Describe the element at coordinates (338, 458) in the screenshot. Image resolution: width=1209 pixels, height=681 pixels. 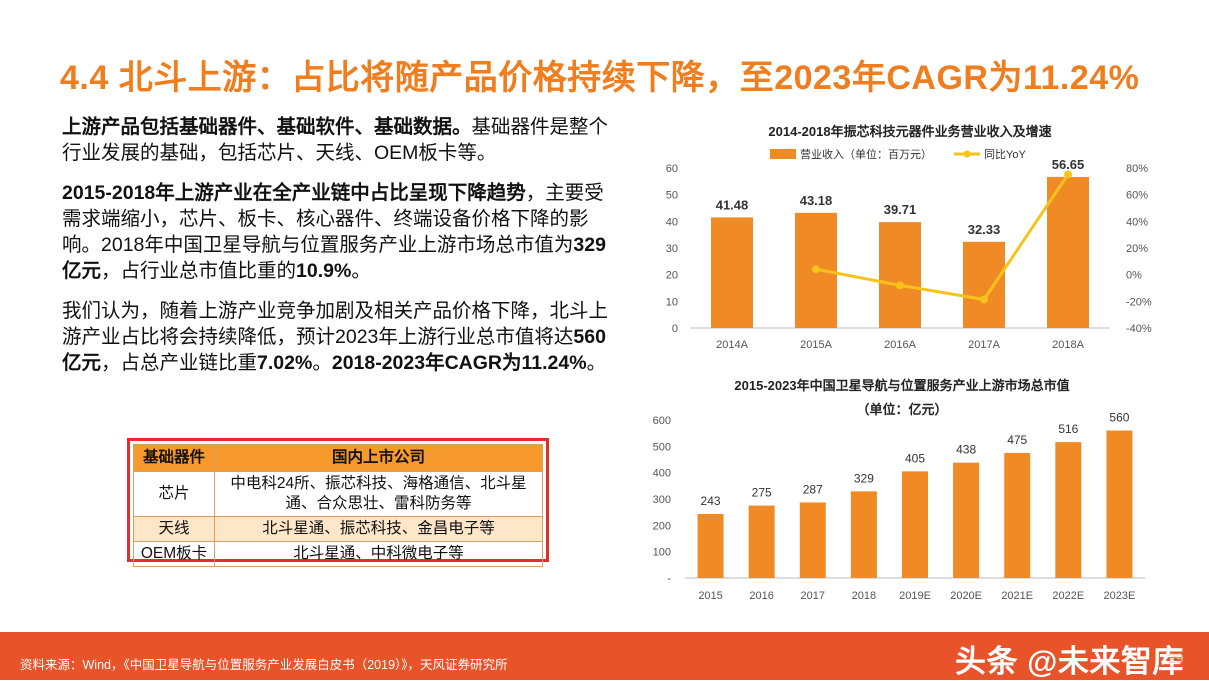
I see `table-header-row: 基础器件 国内上市公司` at that location.